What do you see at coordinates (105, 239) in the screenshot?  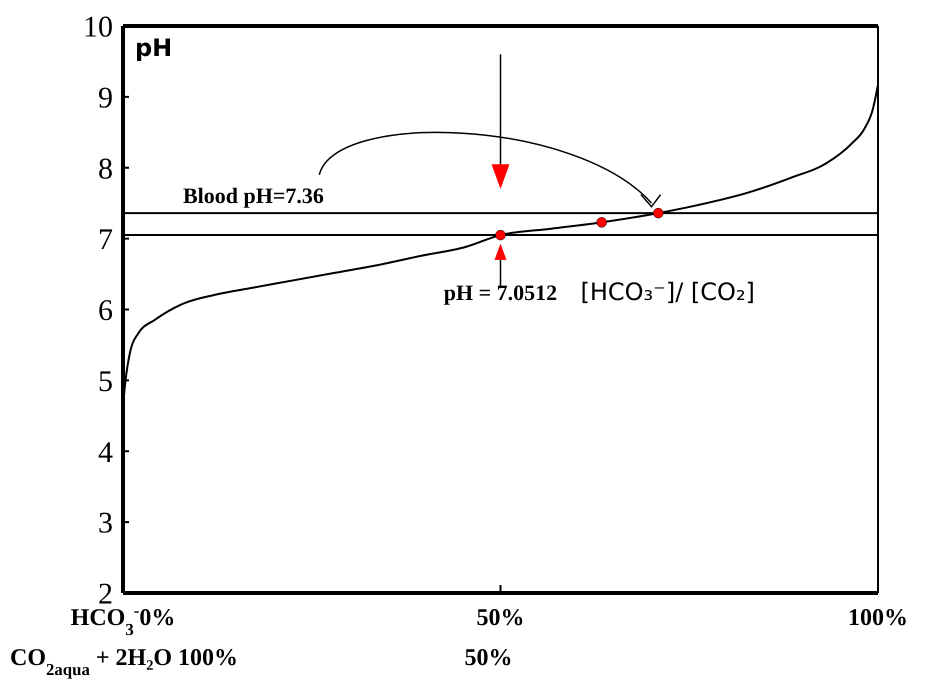 I see `y-tick-label: 7` at bounding box center [105, 239].